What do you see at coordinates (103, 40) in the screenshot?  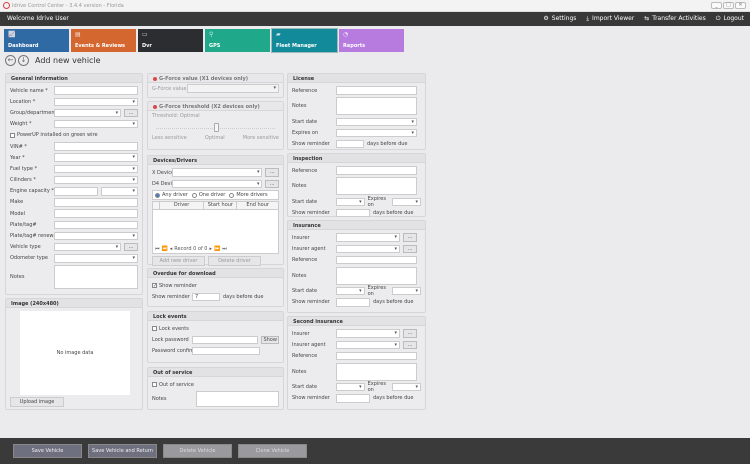 I see `tile-events-reviews: ▤ Events & Reviews` at bounding box center [103, 40].